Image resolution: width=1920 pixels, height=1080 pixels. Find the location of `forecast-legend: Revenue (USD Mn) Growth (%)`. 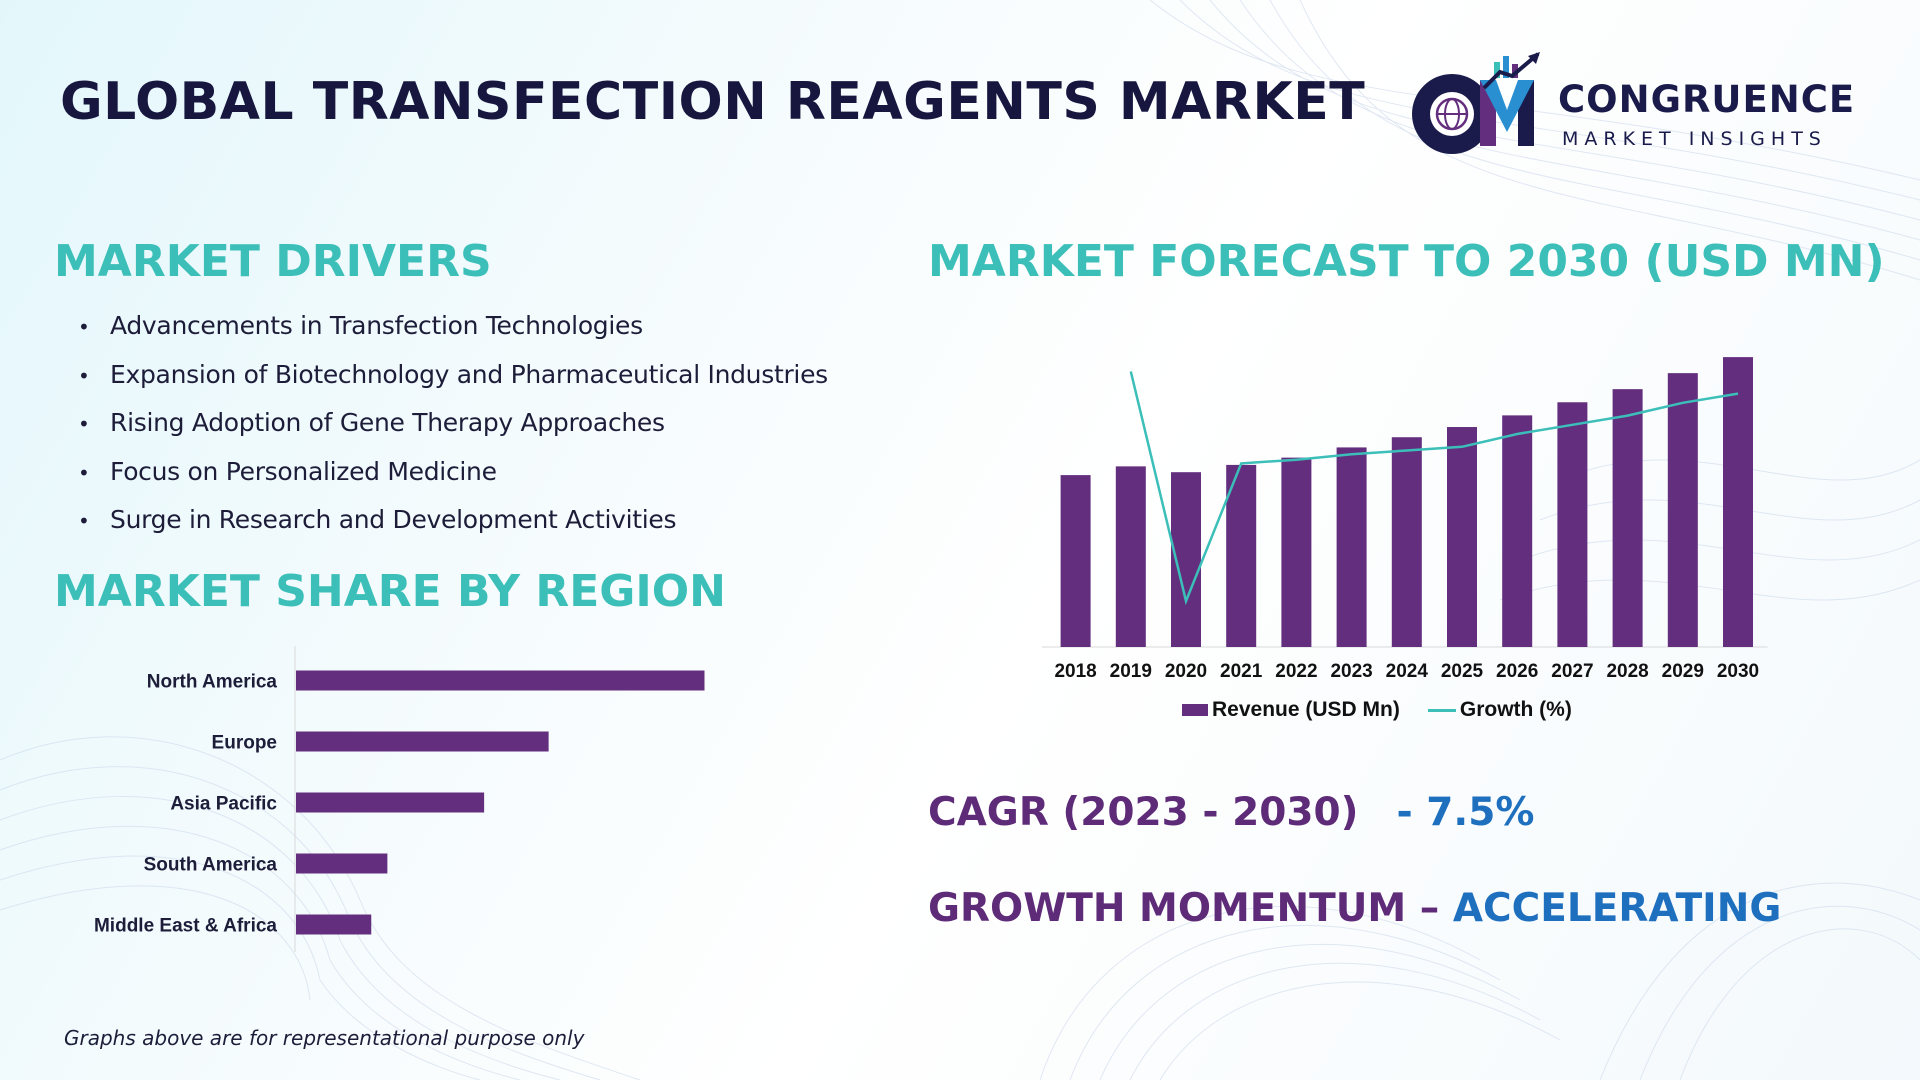

forecast-legend: Revenue (USD Mn) Growth (%) is located at coordinates (1377, 710).